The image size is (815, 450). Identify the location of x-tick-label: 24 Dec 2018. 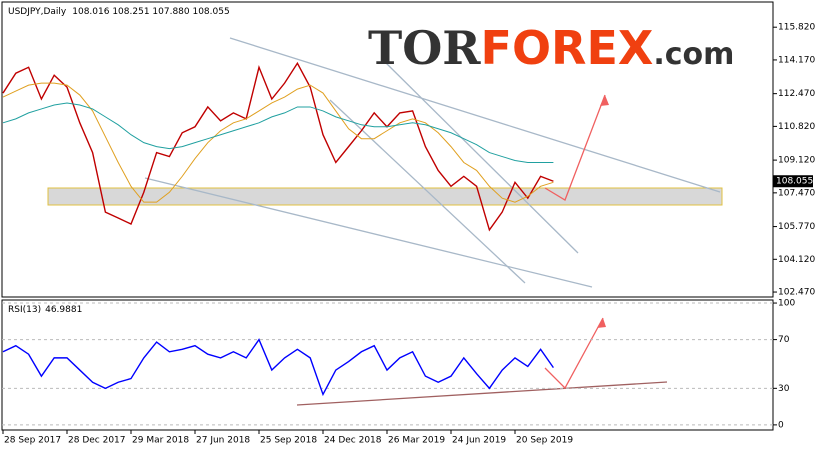
(353, 441).